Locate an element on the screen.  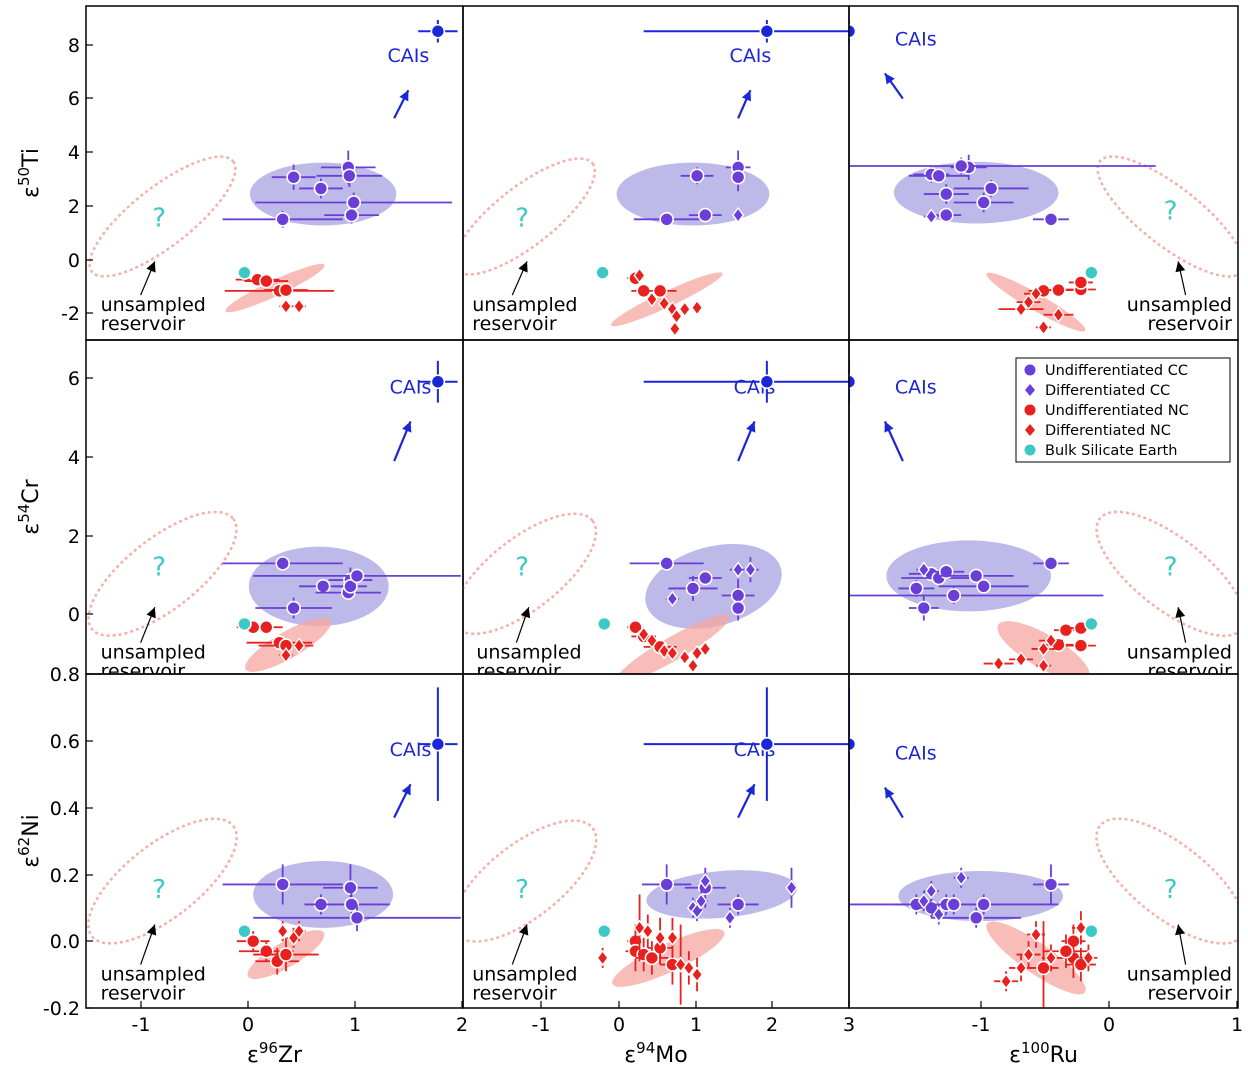
y-tick-label: 0.2 is located at coordinates (65, 876).